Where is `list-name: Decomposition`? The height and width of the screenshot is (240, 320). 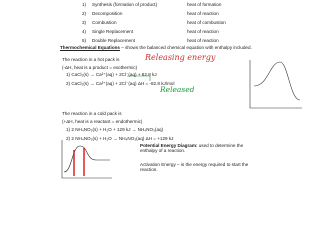
list-name: Decomposition is located at coordinates (107, 13).